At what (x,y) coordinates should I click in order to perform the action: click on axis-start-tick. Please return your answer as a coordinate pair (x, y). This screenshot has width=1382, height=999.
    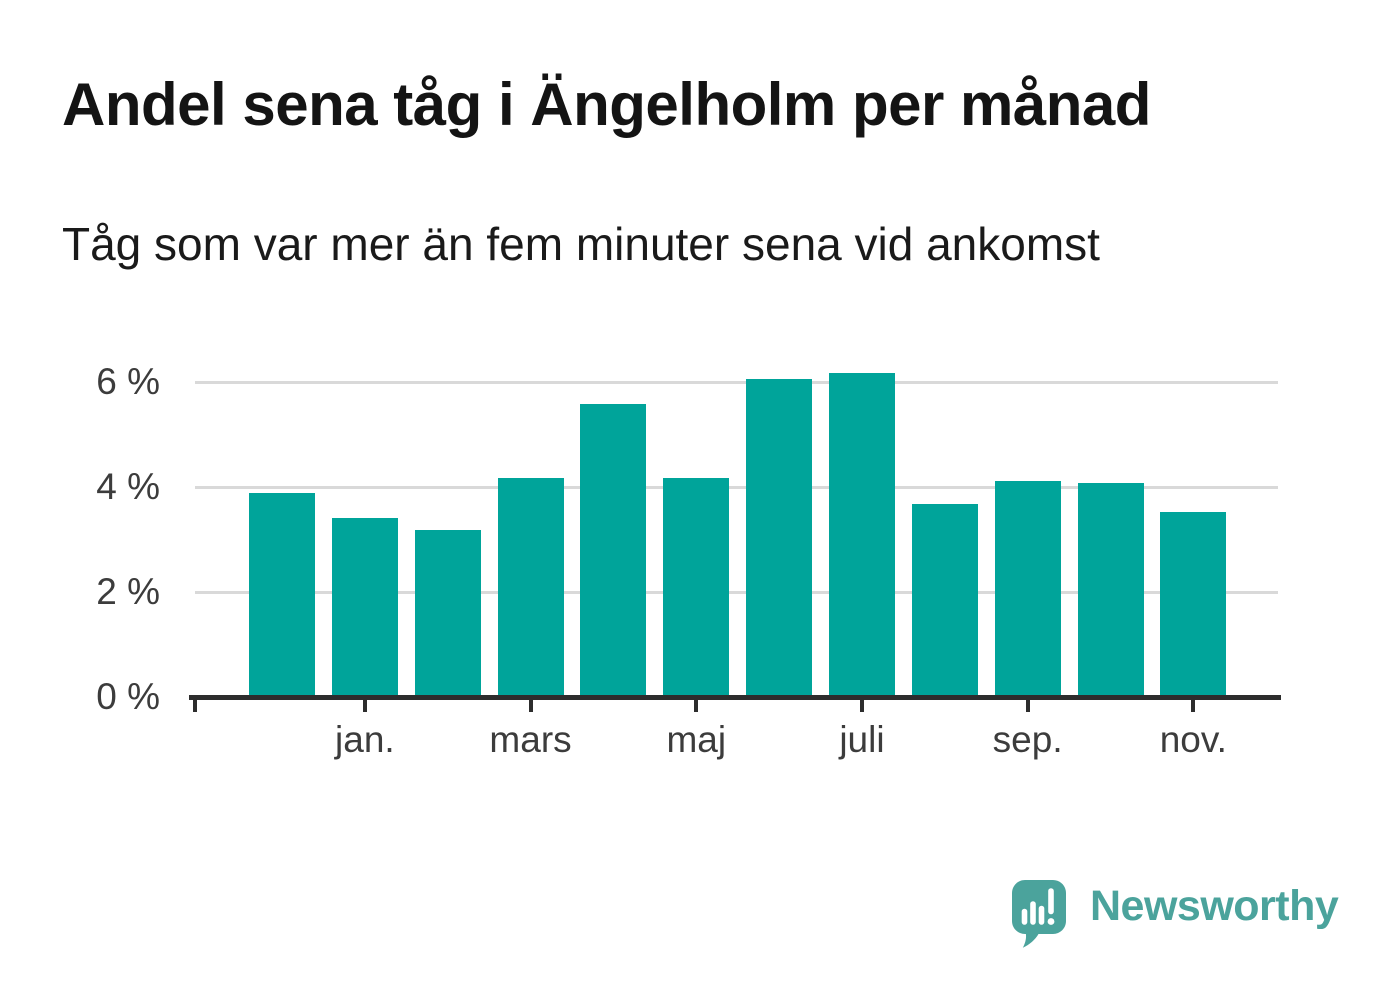
    Looking at the image, I should click on (195, 705).